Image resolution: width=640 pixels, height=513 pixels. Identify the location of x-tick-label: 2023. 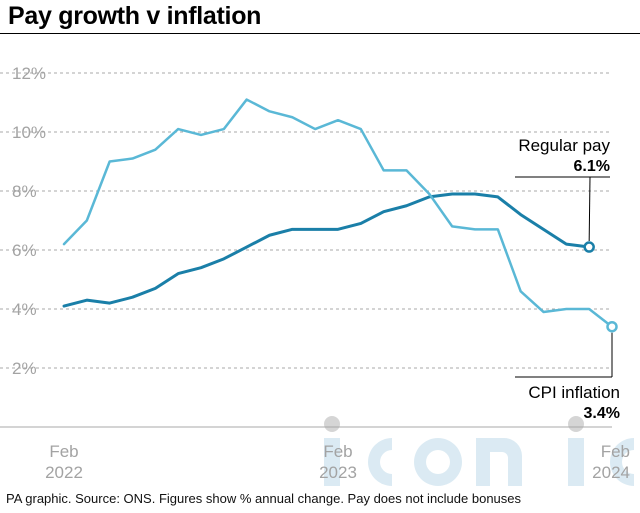
(338, 472).